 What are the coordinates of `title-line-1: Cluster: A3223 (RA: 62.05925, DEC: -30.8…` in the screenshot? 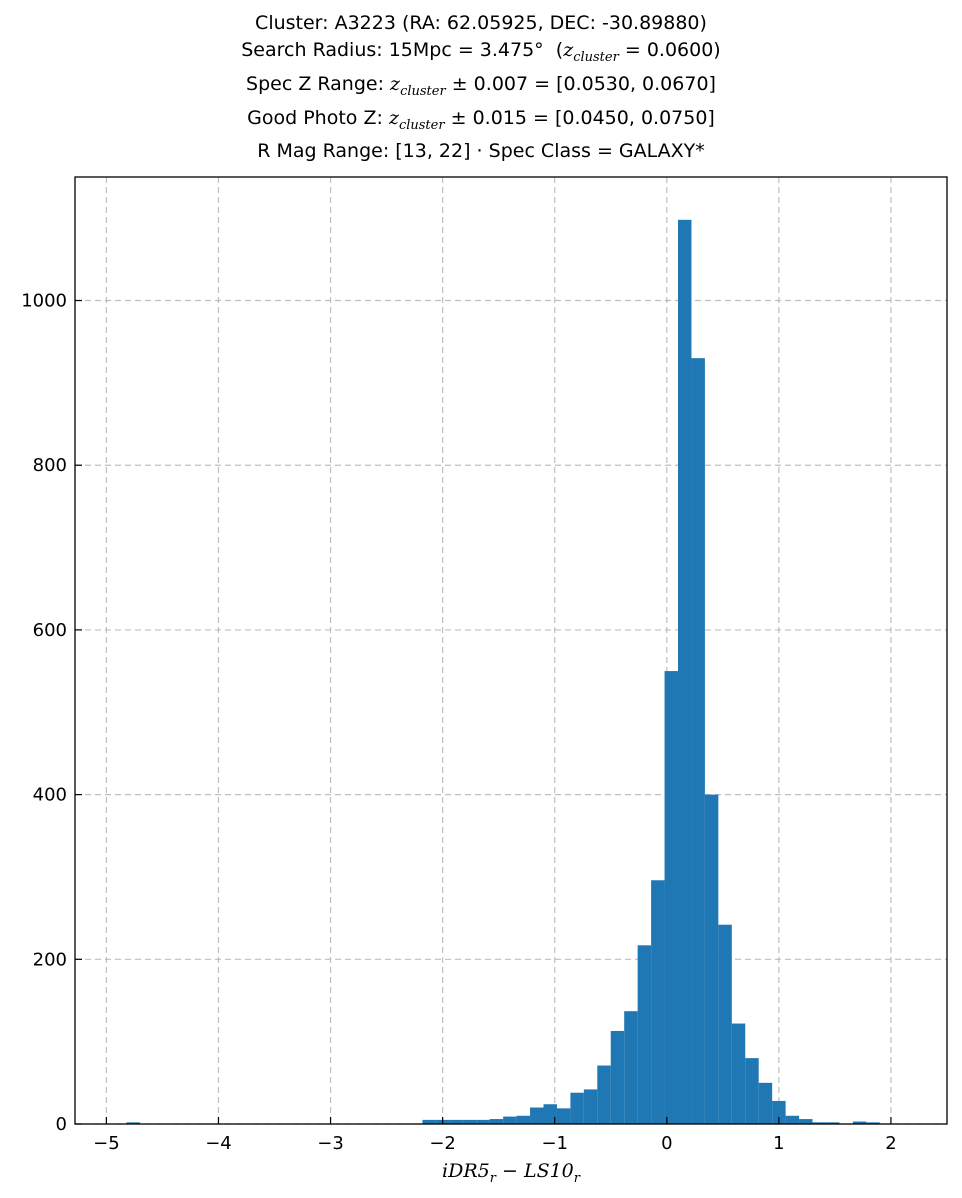 It's located at (481, 23).